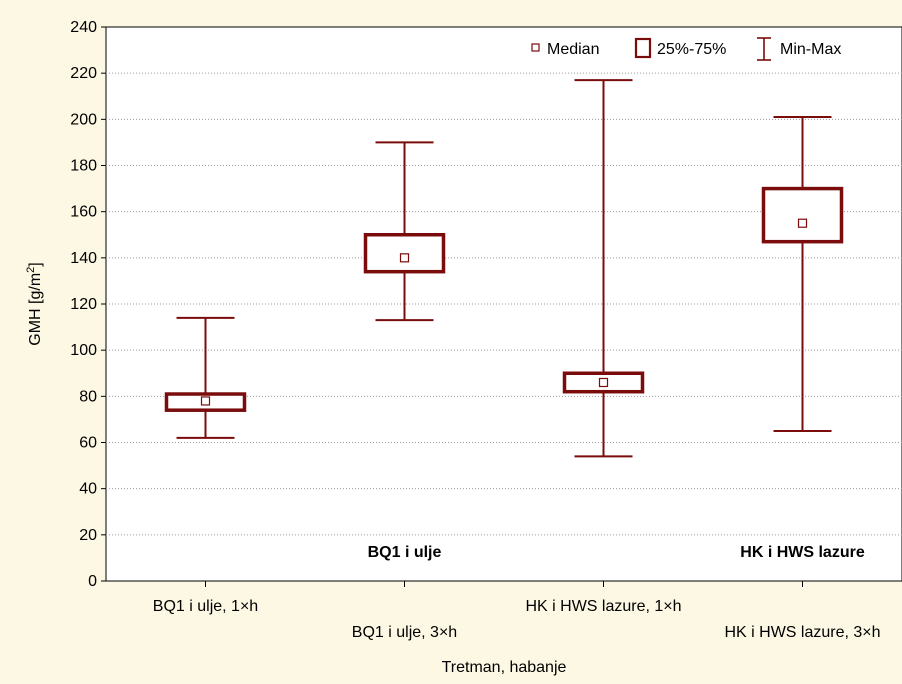 The width and height of the screenshot is (902, 684). What do you see at coordinates (83, 258) in the screenshot?
I see `y-tick-label: 140` at bounding box center [83, 258].